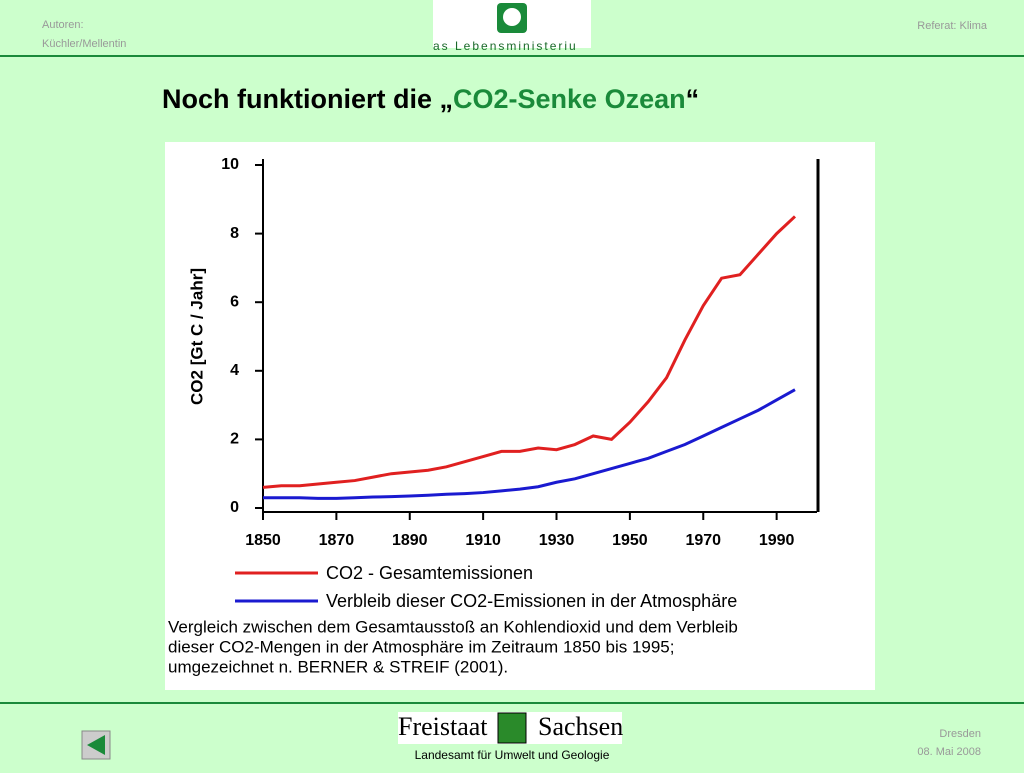 Image resolution: width=1024 pixels, height=773 pixels. Describe the element at coordinates (234, 301) in the screenshot. I see `y-tick-label: 6` at that location.